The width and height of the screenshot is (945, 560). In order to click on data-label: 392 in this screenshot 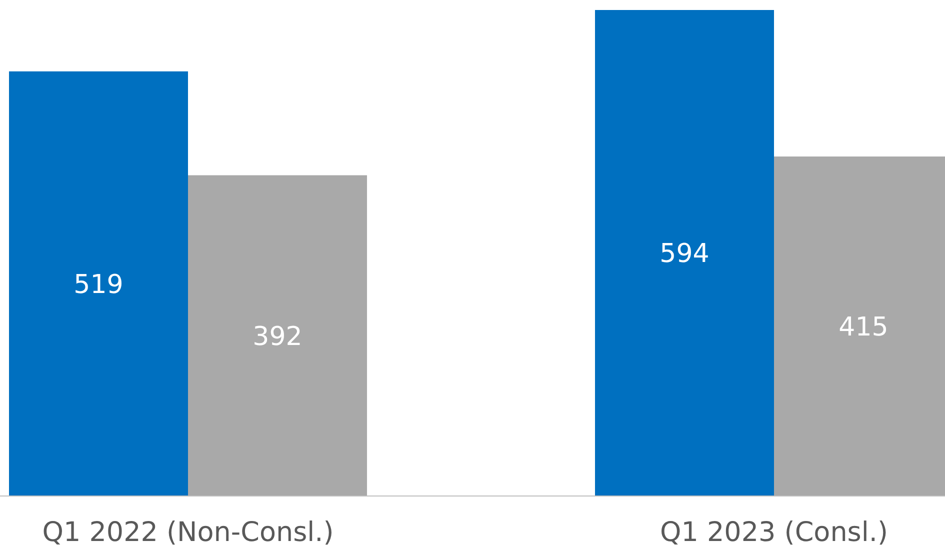, I will do `click(277, 337)`.